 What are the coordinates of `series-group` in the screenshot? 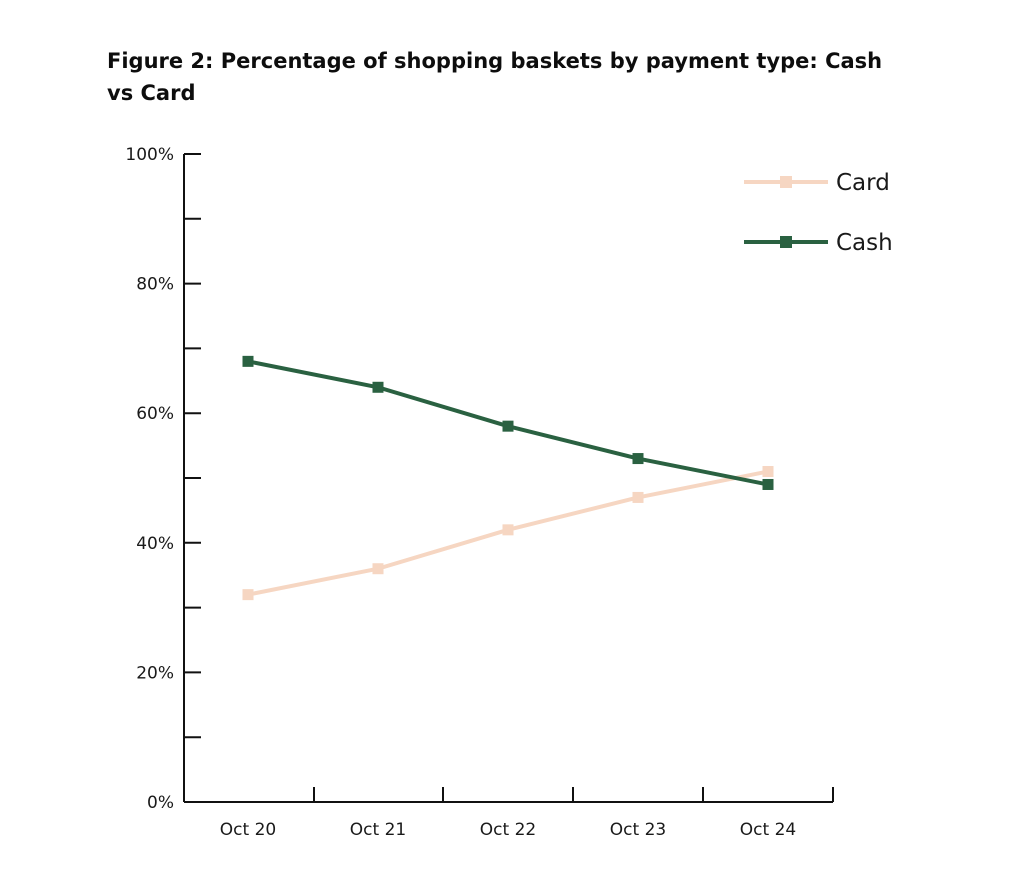 It's located at (508, 478).